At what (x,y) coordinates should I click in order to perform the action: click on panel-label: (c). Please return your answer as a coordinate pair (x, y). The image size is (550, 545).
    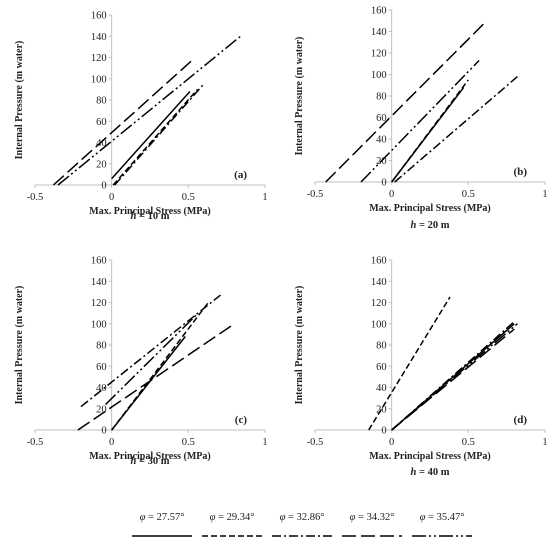
    Looking at the image, I should click on (241, 420).